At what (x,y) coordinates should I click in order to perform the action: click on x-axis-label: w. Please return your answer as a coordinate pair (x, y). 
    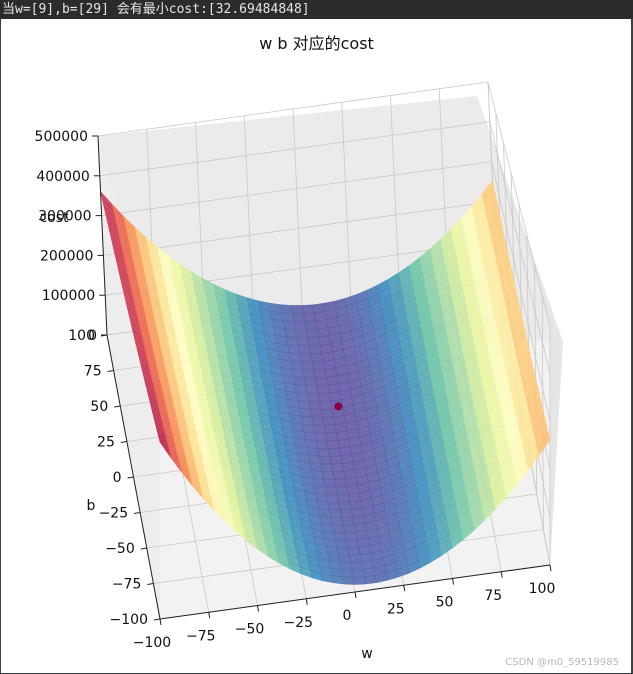
    Looking at the image, I should click on (366, 654).